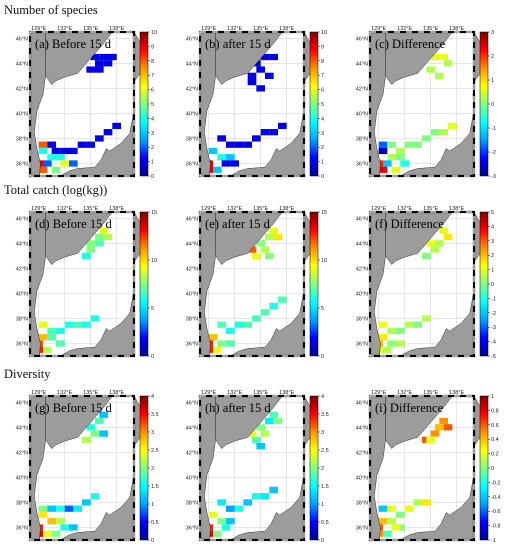 The width and height of the screenshot is (516, 550). I want to click on colorbar-tick-label: 9, so click(322, 47).